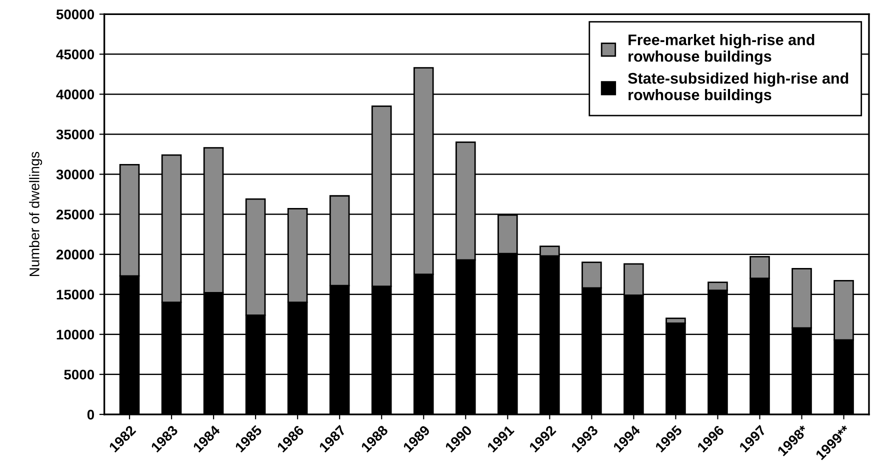  Describe the element at coordinates (75, 335) in the screenshot. I see `y-tick-label: 10000` at that location.